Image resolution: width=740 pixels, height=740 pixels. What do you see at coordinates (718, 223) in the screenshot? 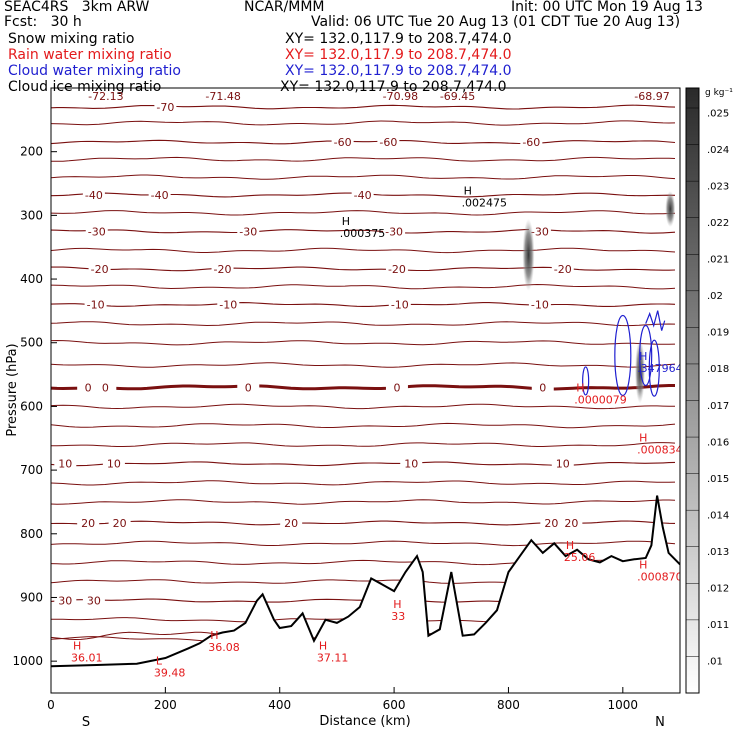
I see `colorbar-tick-label: .022` at bounding box center [718, 223].